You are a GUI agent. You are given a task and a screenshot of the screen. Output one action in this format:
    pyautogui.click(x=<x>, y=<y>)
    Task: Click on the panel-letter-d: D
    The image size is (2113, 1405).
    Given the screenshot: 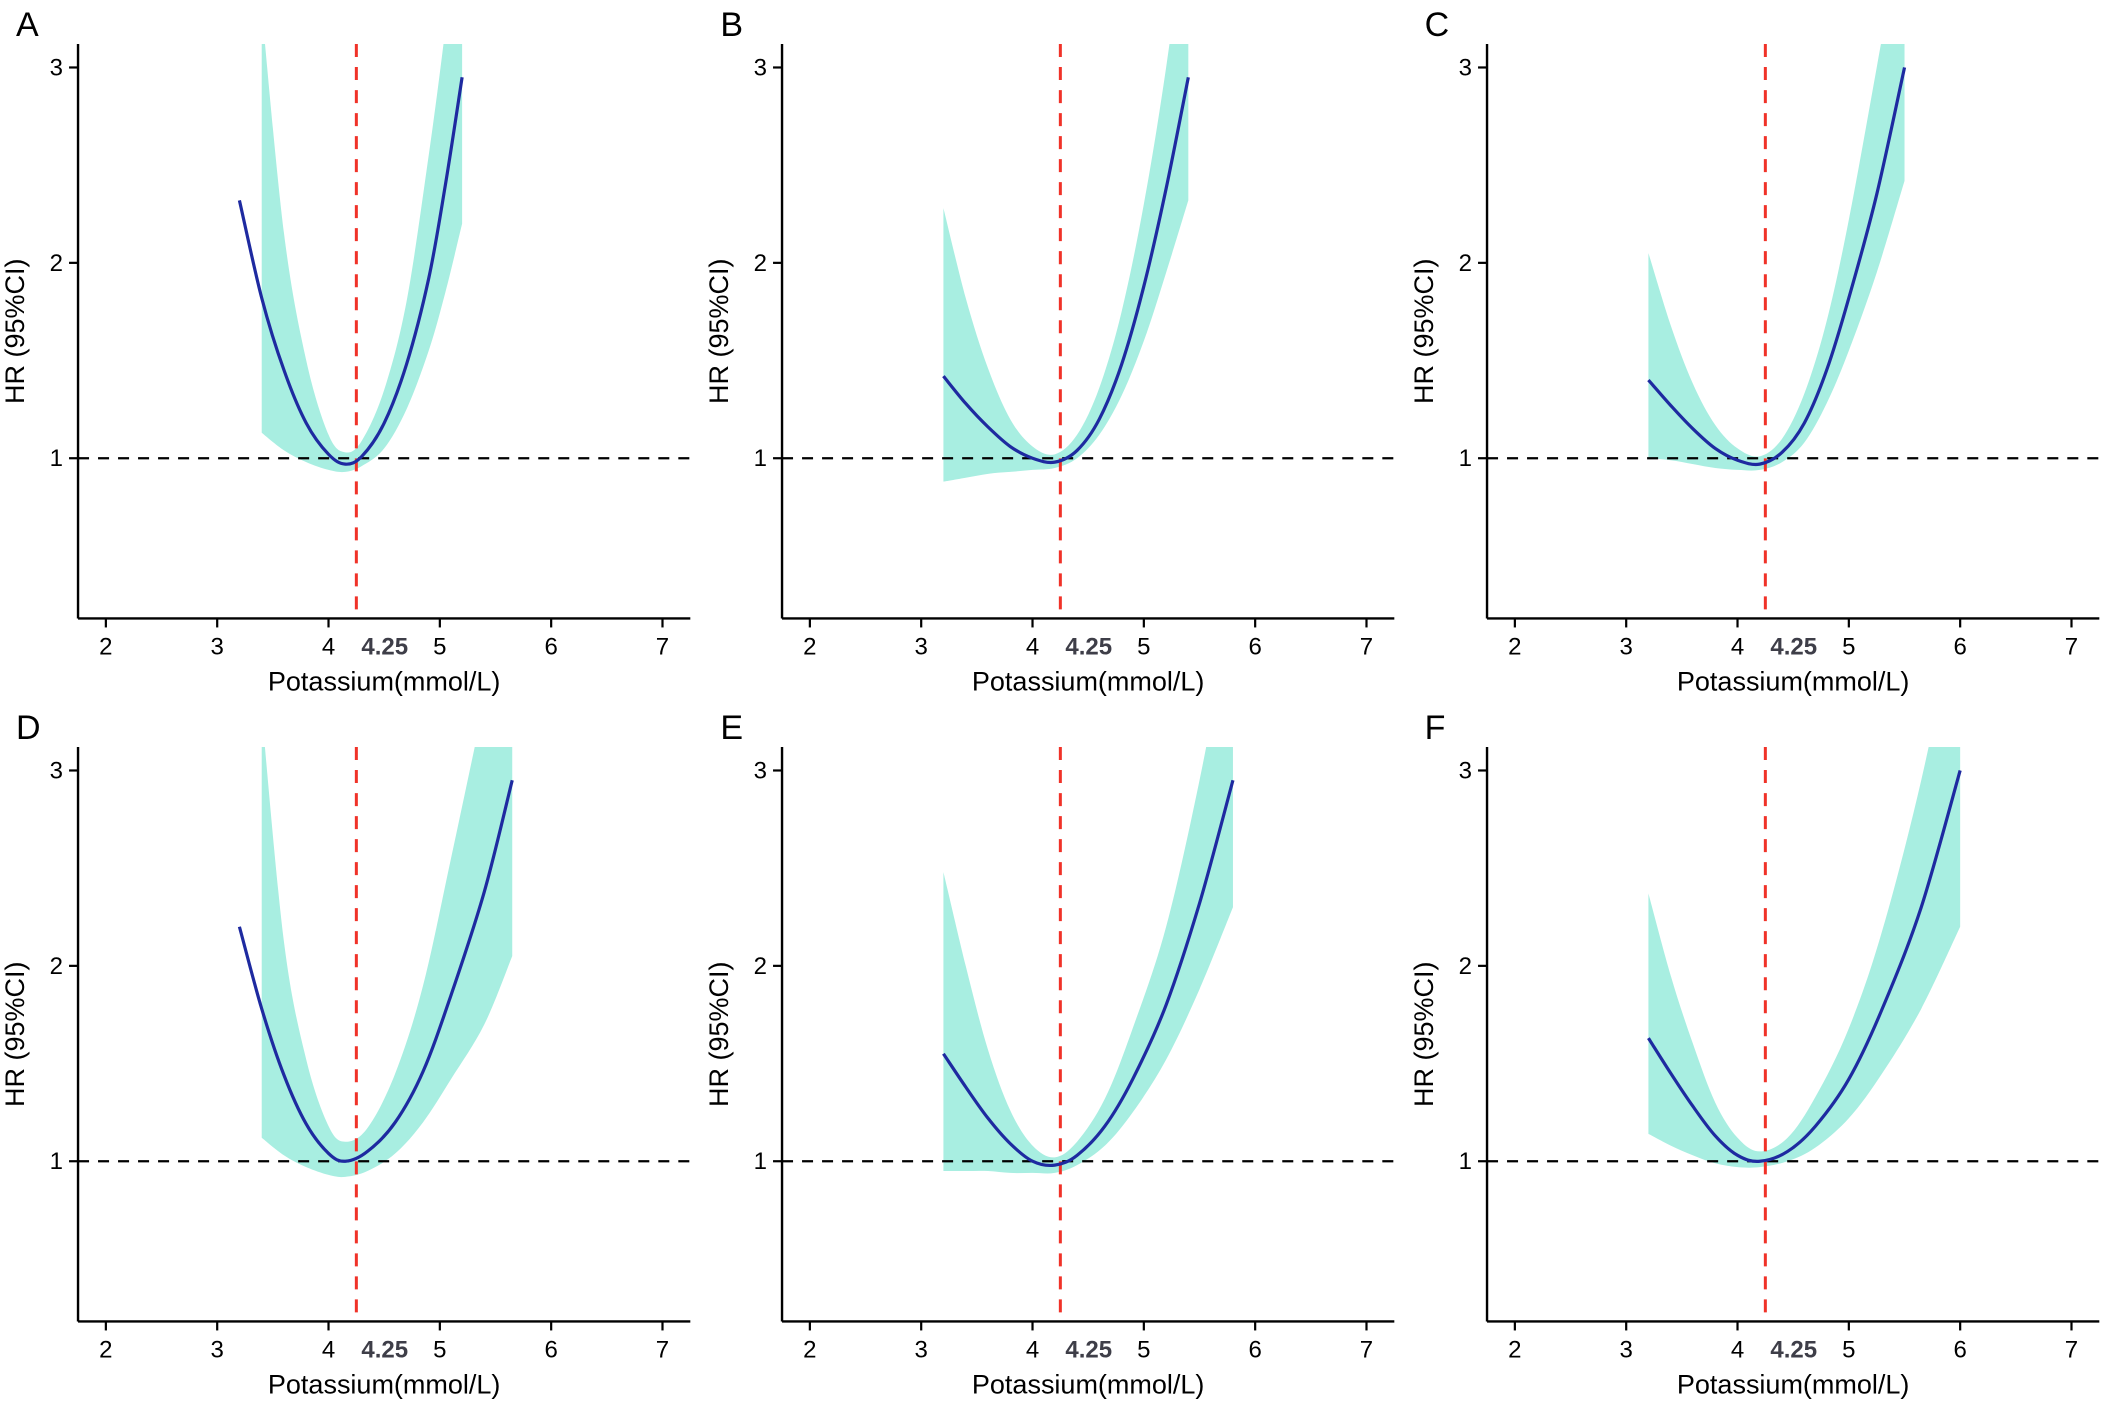 What is the action you would take?
    pyautogui.click(x=28, y=727)
    